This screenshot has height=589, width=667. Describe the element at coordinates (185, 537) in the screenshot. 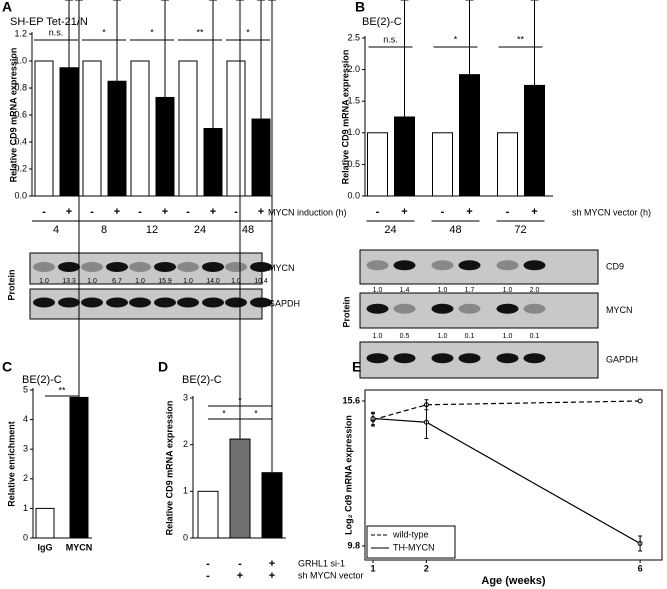

I see `y-tick-label: 0` at that location.